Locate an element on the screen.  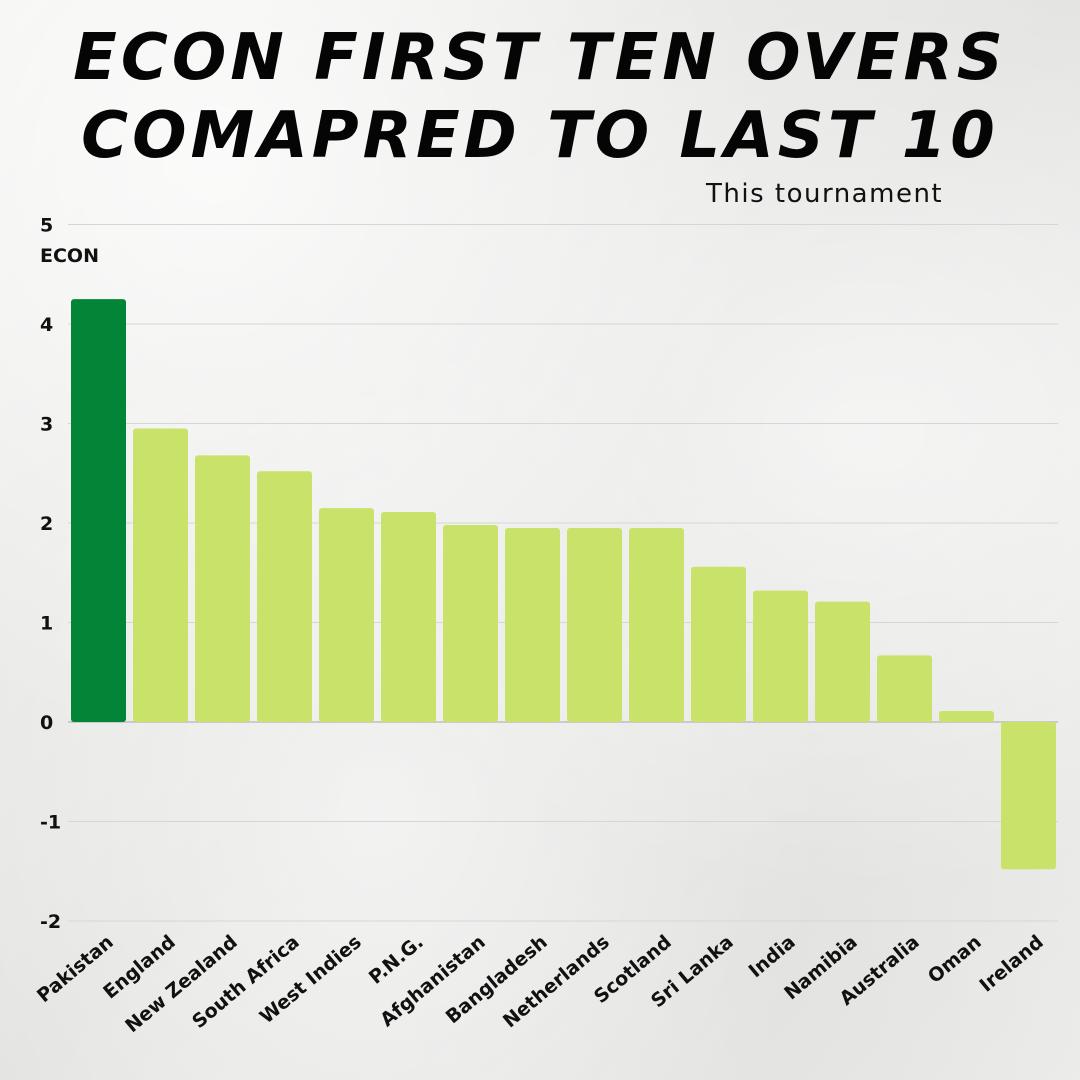
y-axis-label: ECON is located at coordinates (69, 256).